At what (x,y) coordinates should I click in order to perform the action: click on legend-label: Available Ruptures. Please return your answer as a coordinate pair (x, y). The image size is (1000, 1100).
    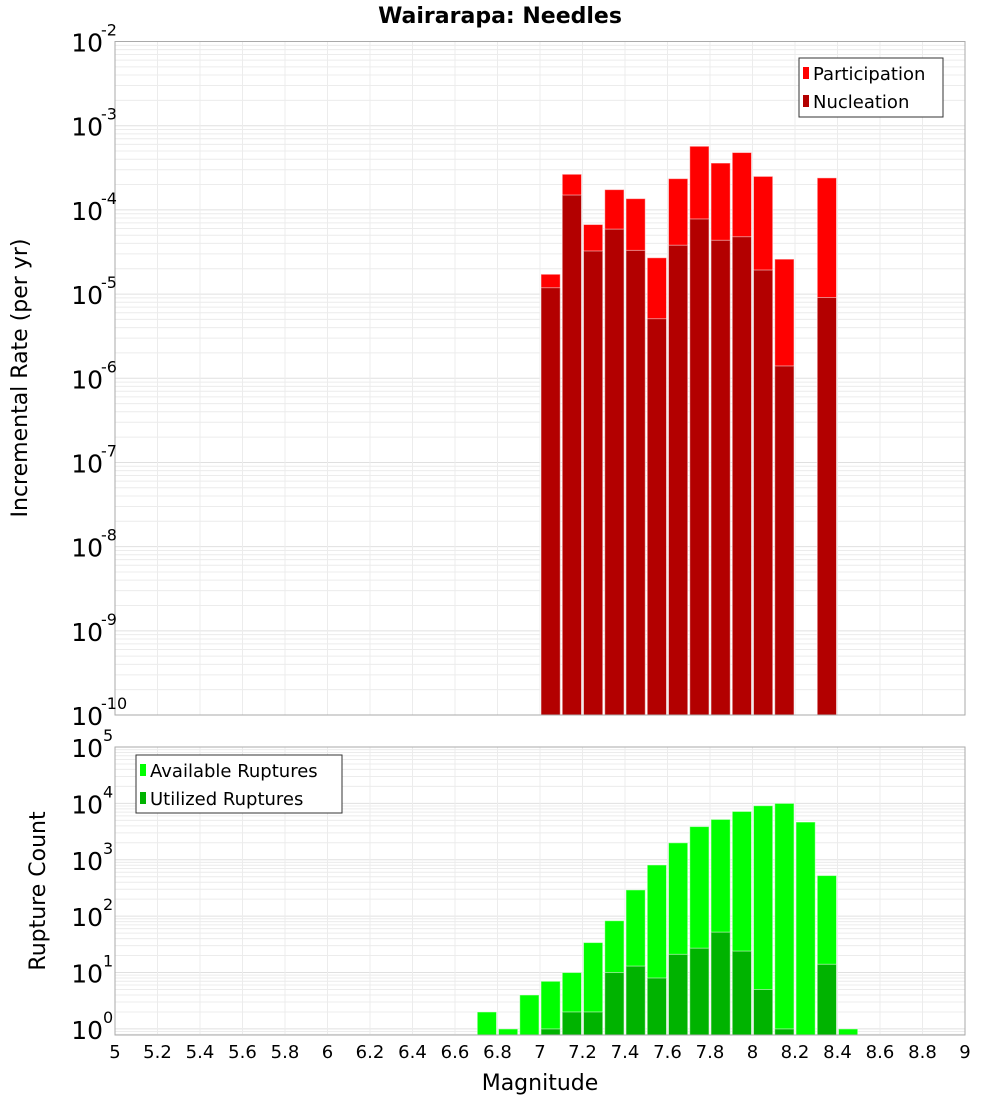
    Looking at the image, I should click on (234, 771).